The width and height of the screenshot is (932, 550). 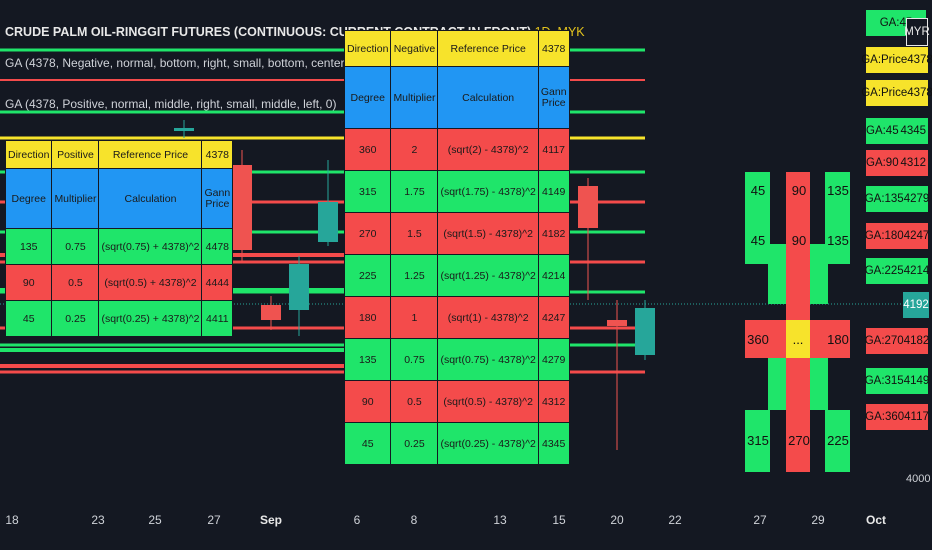 I want to click on price-badge: GA:135 4279, so click(x=897, y=199).